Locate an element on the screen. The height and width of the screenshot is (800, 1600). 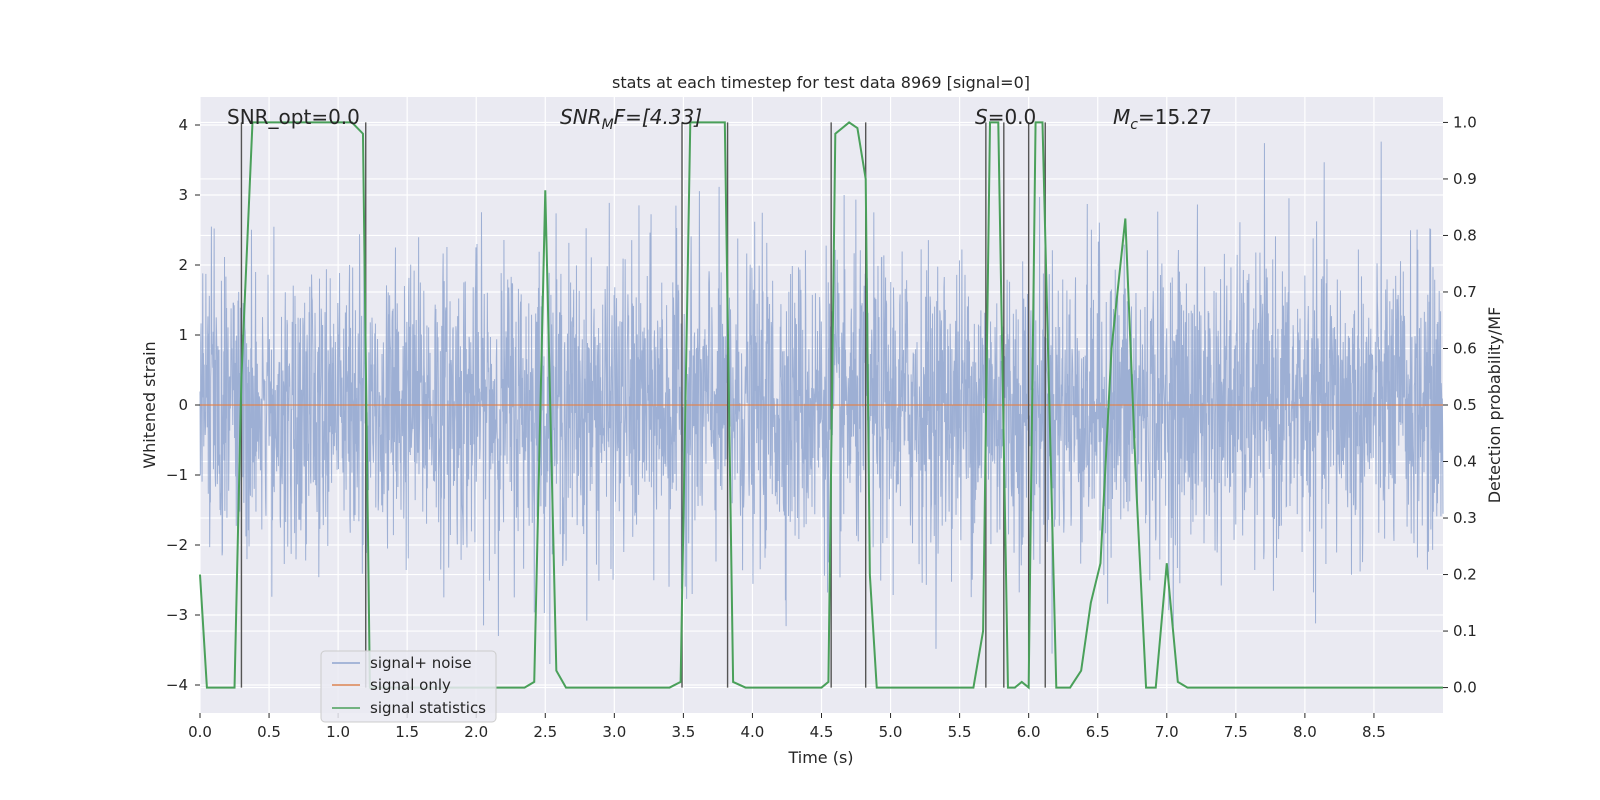
y-right-axis-ticks: 1.0 0.9 0.8 0.7 0.6 0.5 0.4 0.3 0.2 0.1 0.0 is located at coordinates (1460, 405).